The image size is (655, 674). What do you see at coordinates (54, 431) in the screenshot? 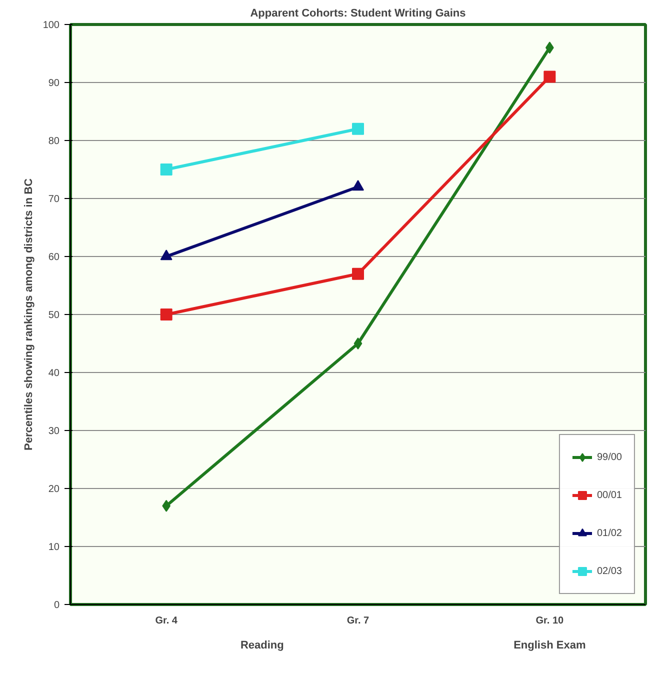
I see `y-tick-label: 30` at bounding box center [54, 431].